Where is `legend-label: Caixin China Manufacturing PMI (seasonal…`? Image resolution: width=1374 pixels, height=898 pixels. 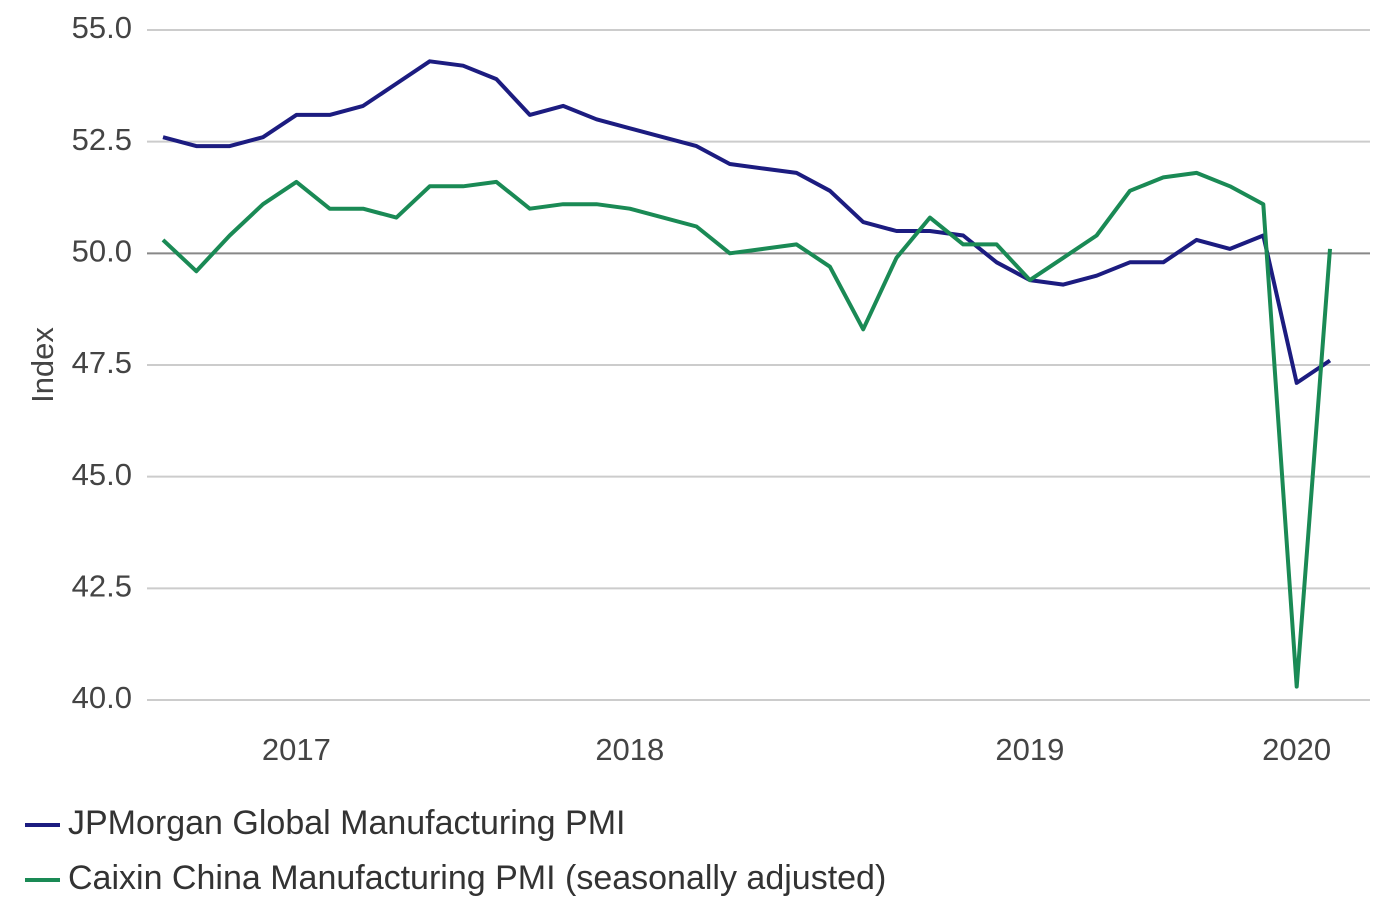
legend-label: Caixin China Manufacturing PMI (seasonal… is located at coordinates (477, 878).